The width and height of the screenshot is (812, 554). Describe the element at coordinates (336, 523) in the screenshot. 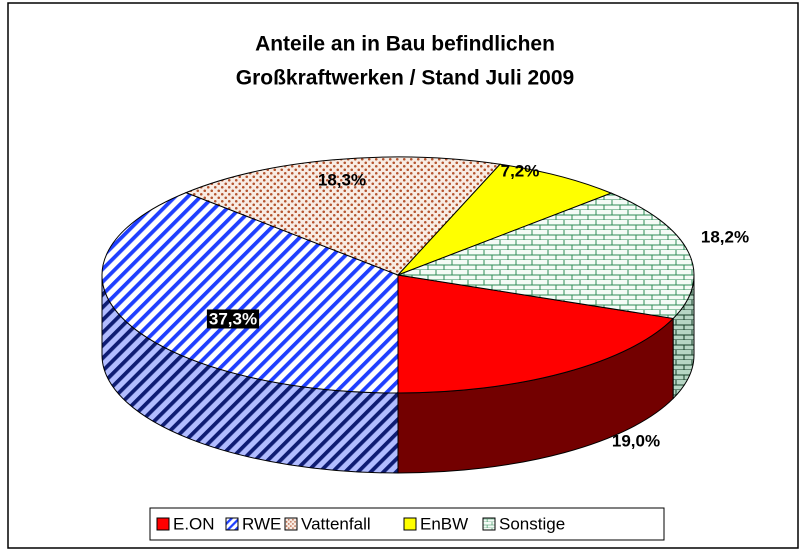

I see `legend-label: Vattenfall` at that location.